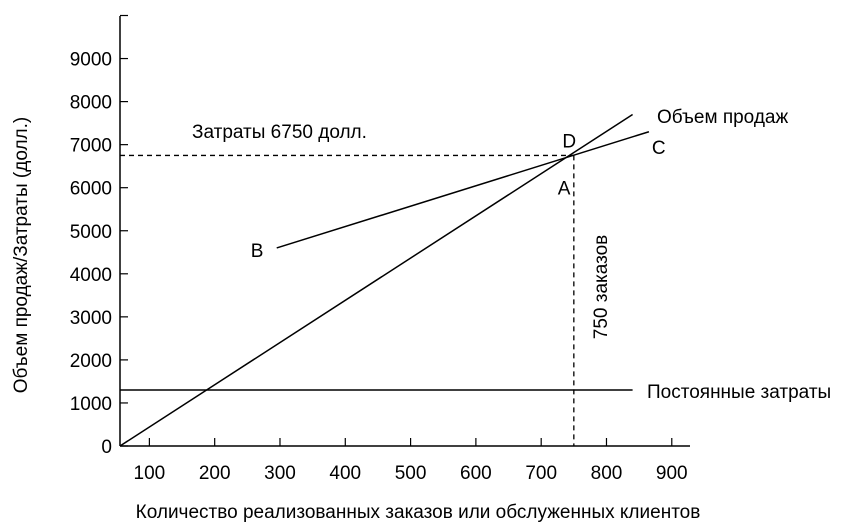  Describe the element at coordinates (659, 148) in the screenshot. I see `point-label-c: C` at that location.